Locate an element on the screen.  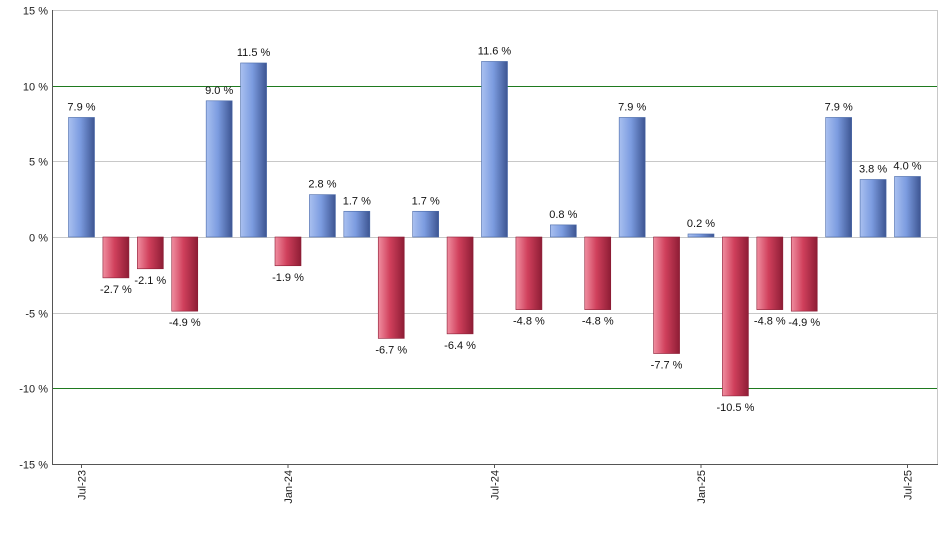
data-label-Jul-23: 7.9 % is located at coordinates (81, 107).